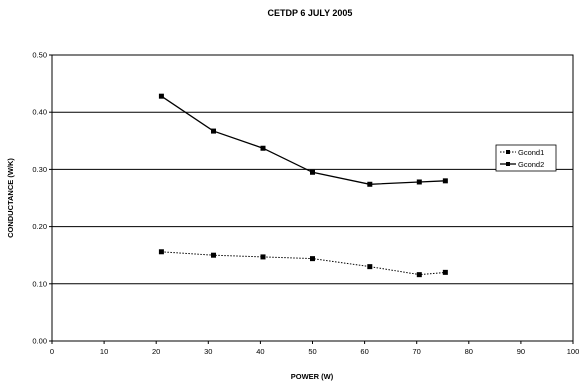 The image size is (579, 381). What do you see at coordinates (39, 55) in the screenshot?
I see `y-tick-label: 0.50` at bounding box center [39, 55].